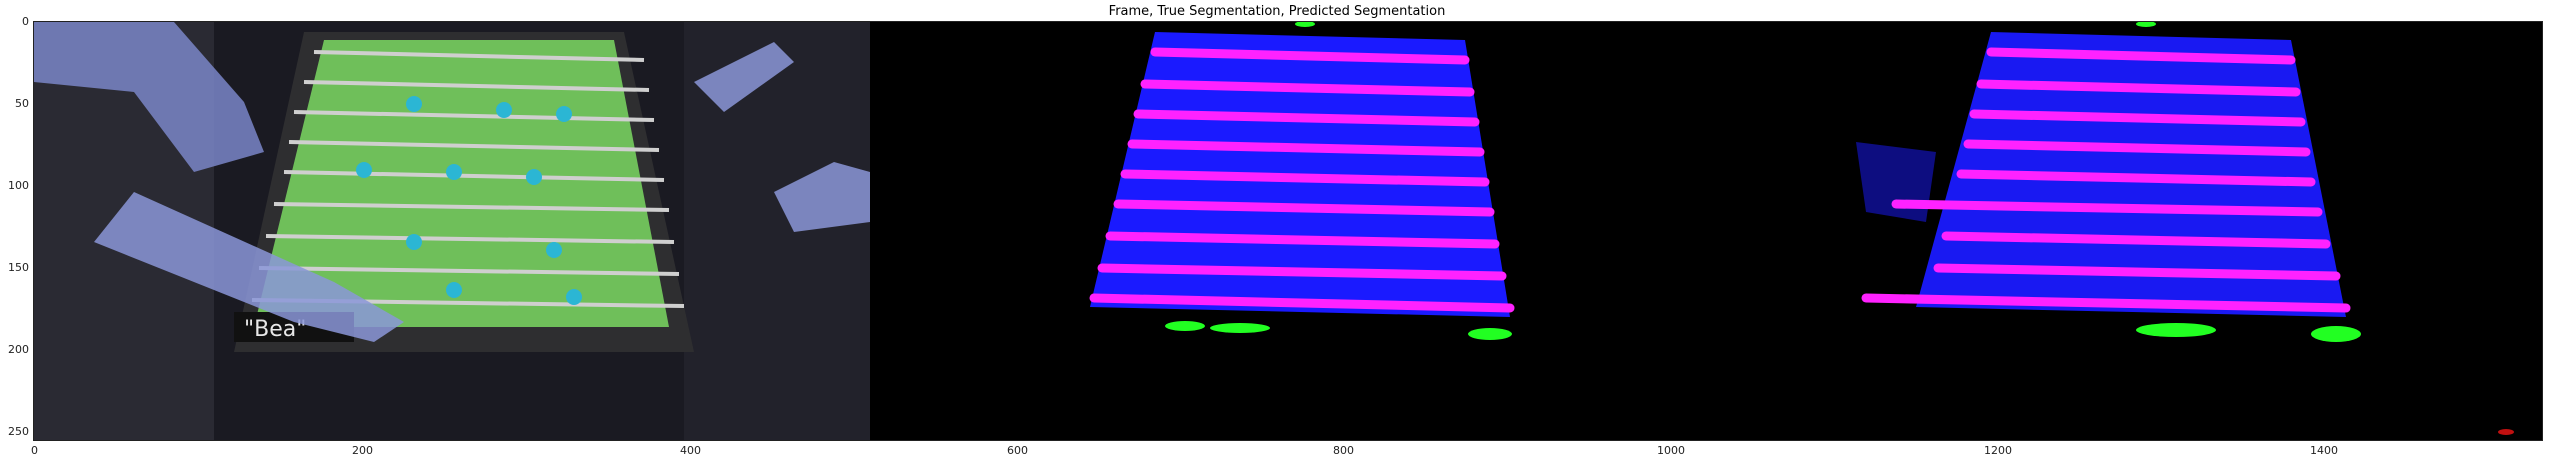  I want to click on x-tick-label: 1400, so click(2324, 450).